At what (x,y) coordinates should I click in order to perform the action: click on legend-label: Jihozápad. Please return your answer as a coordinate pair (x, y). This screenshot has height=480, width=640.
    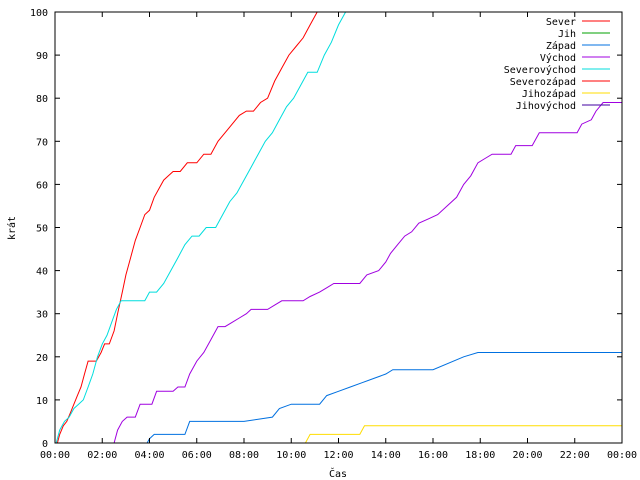
    Looking at the image, I should click on (549, 94).